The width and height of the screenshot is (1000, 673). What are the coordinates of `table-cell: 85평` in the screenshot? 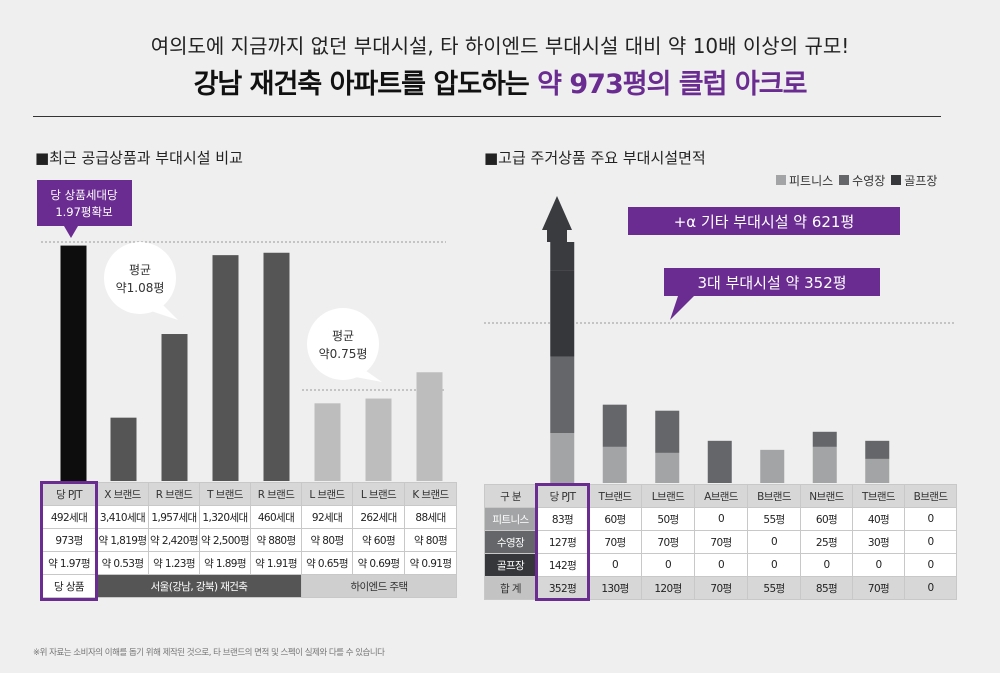 It's located at (826, 588).